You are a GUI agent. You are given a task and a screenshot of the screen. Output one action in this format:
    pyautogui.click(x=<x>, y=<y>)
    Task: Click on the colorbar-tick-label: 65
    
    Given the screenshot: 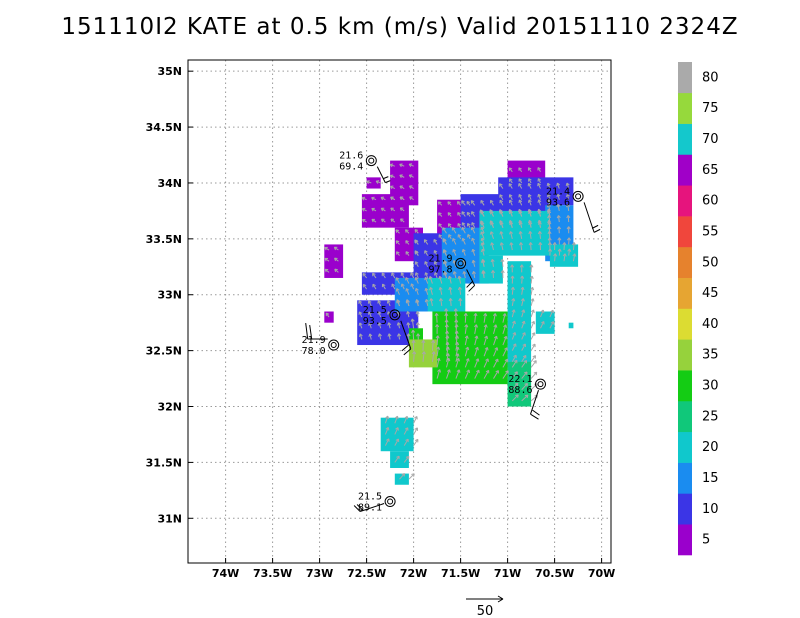 What is the action you would take?
    pyautogui.click(x=710, y=170)
    